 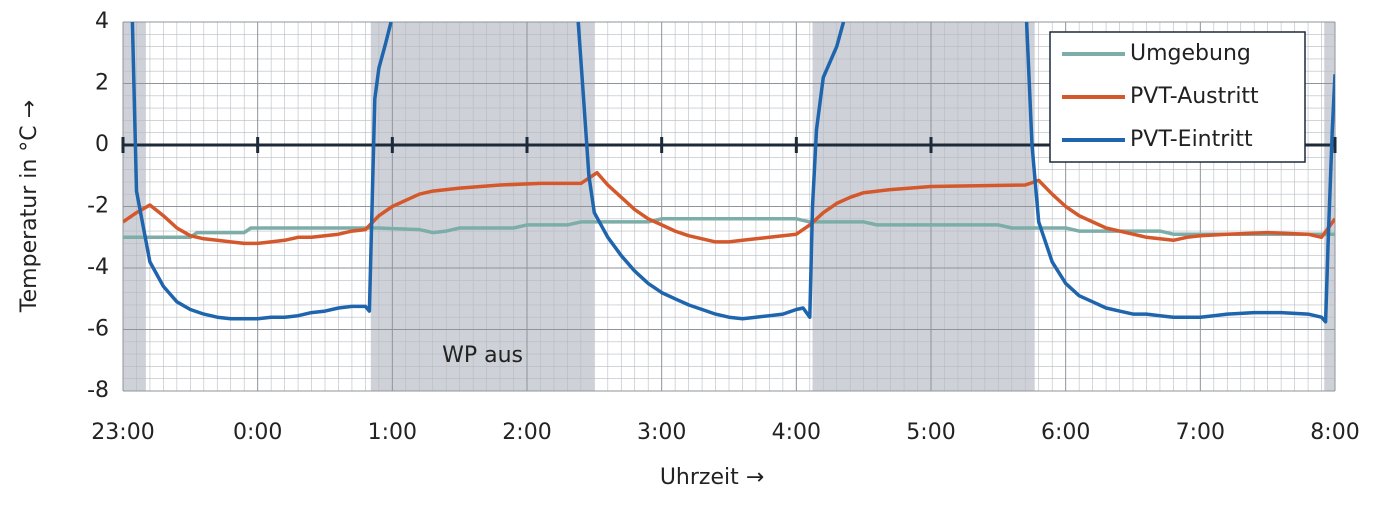 I want to click on y-tick-label: -2, so click(x=98, y=206).